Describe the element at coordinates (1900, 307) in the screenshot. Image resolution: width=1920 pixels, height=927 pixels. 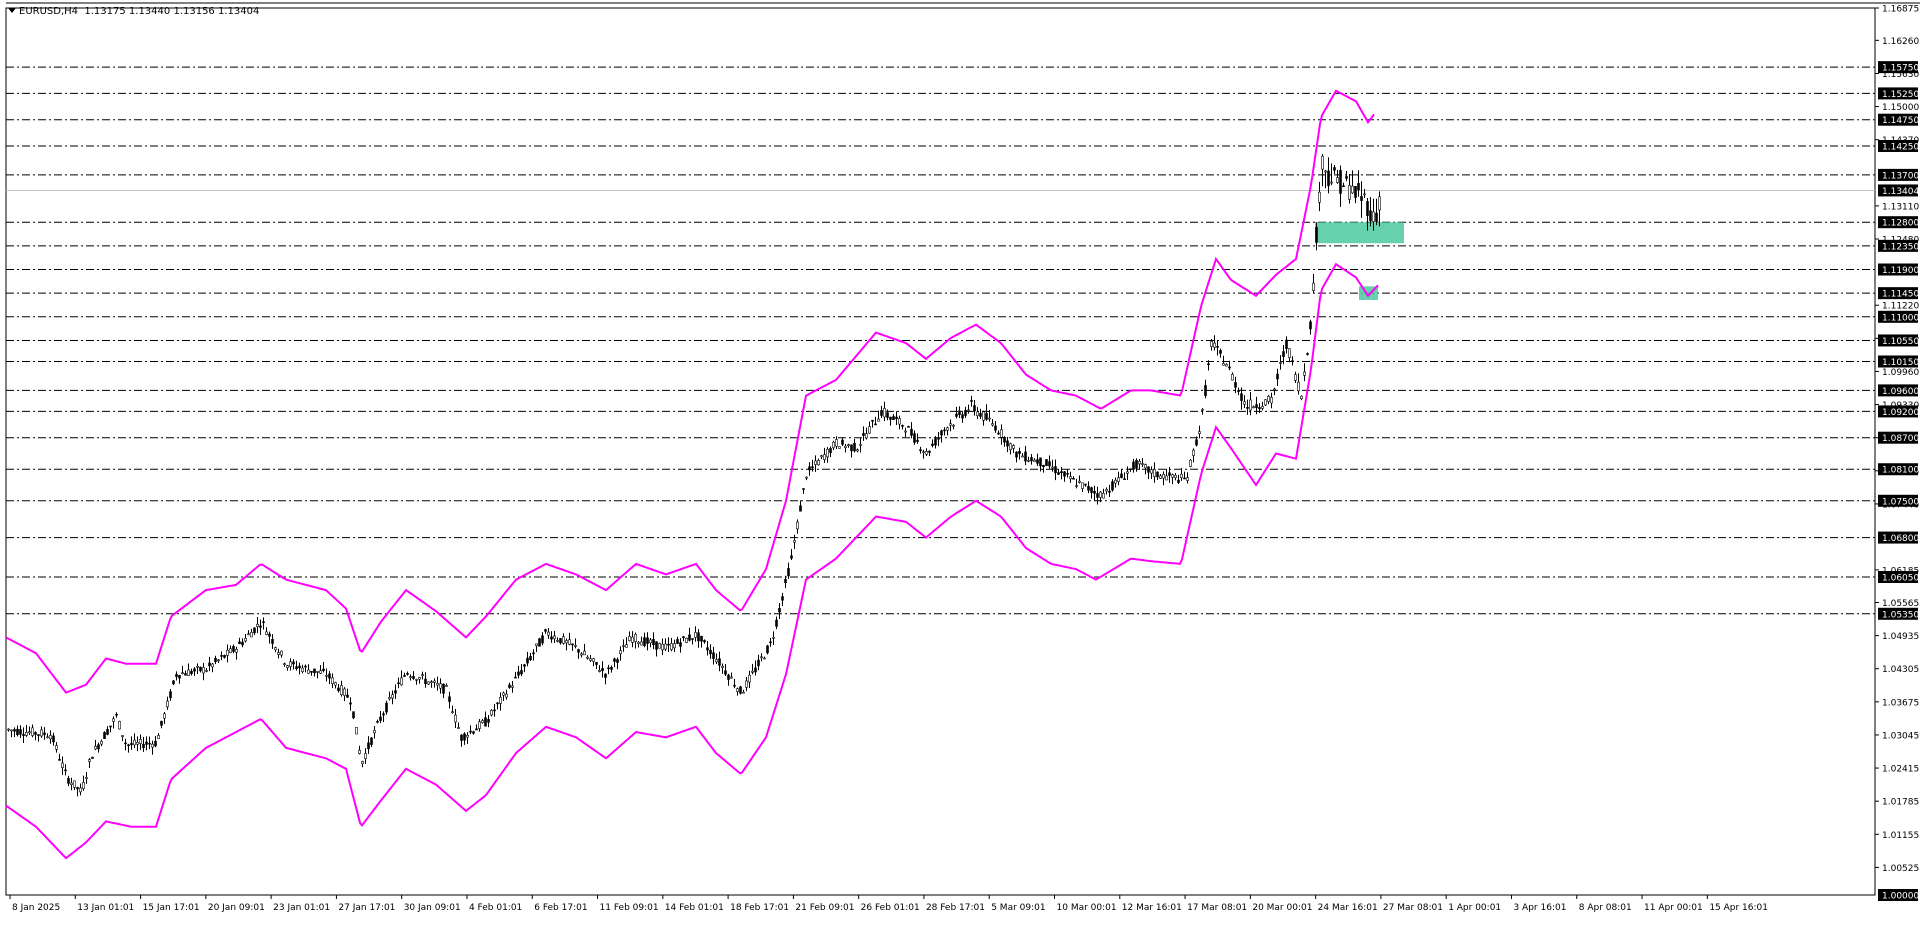
I see `price-tick-label: 1.11220` at that location.